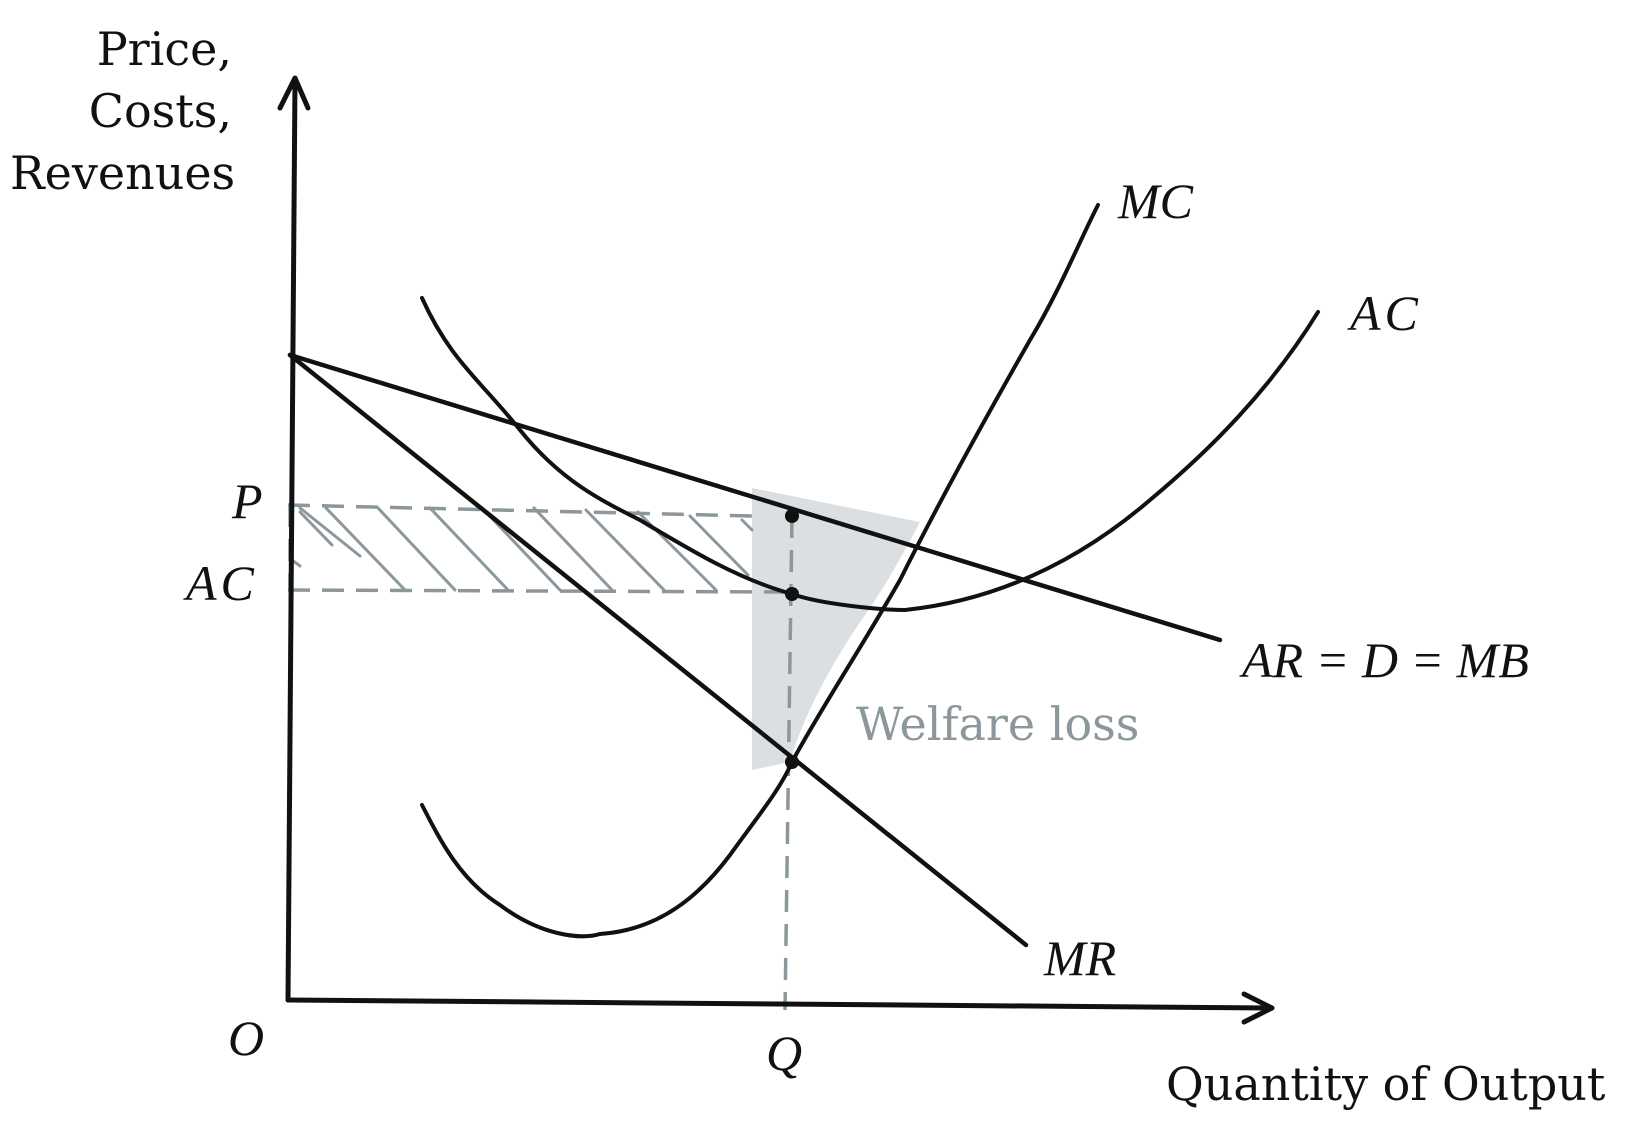  I want to click on y-axis-title: Price, Costs, Revenues, so click(123, 111).